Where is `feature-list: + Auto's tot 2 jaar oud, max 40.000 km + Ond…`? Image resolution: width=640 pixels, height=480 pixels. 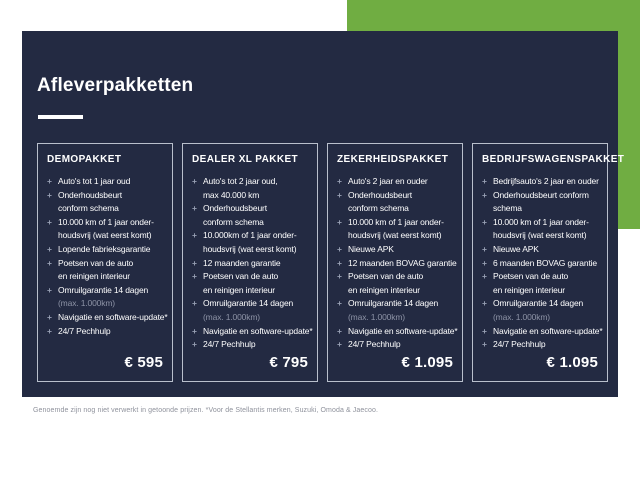
feature-list: + Auto's tot 2 jaar oud, max 40.000 km + Ond… is located at coordinates (252, 263).